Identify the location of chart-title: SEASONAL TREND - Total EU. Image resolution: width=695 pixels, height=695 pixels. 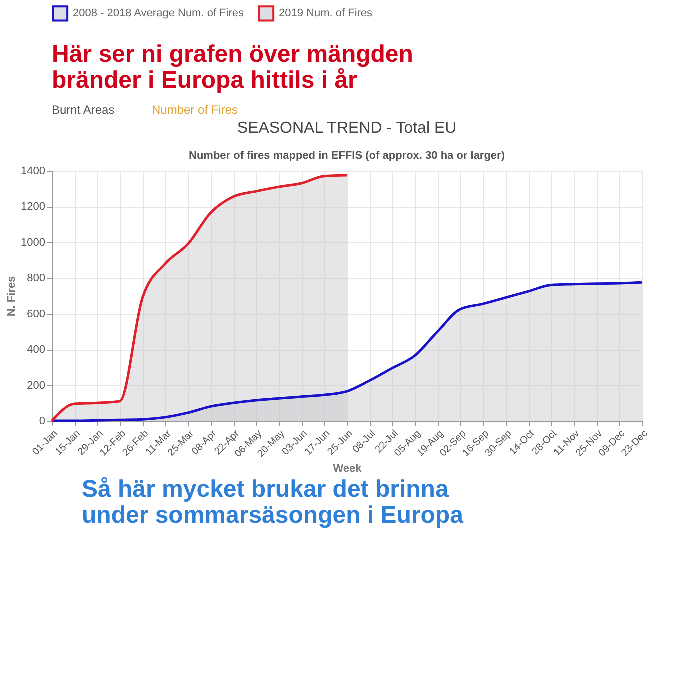
(347, 128).